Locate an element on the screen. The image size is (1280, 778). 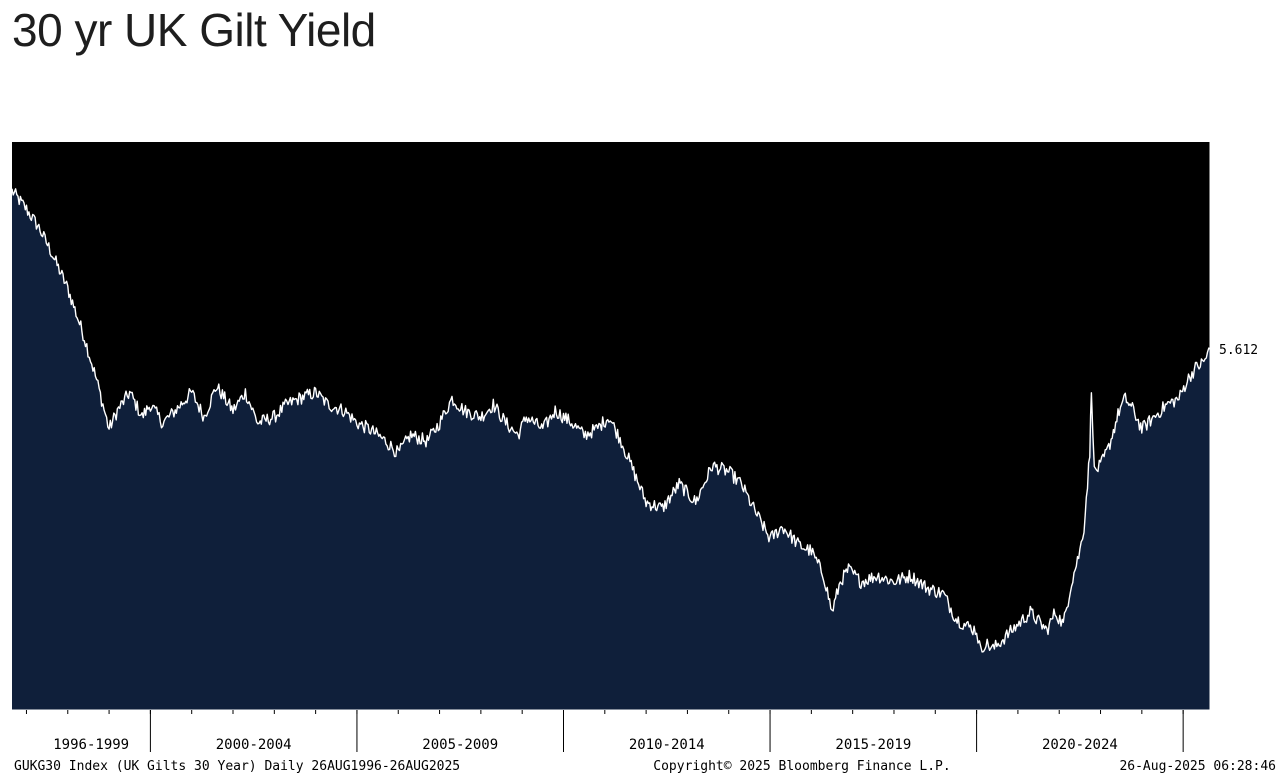
y-tick: 2.000 is located at coordinates (1234, 571).